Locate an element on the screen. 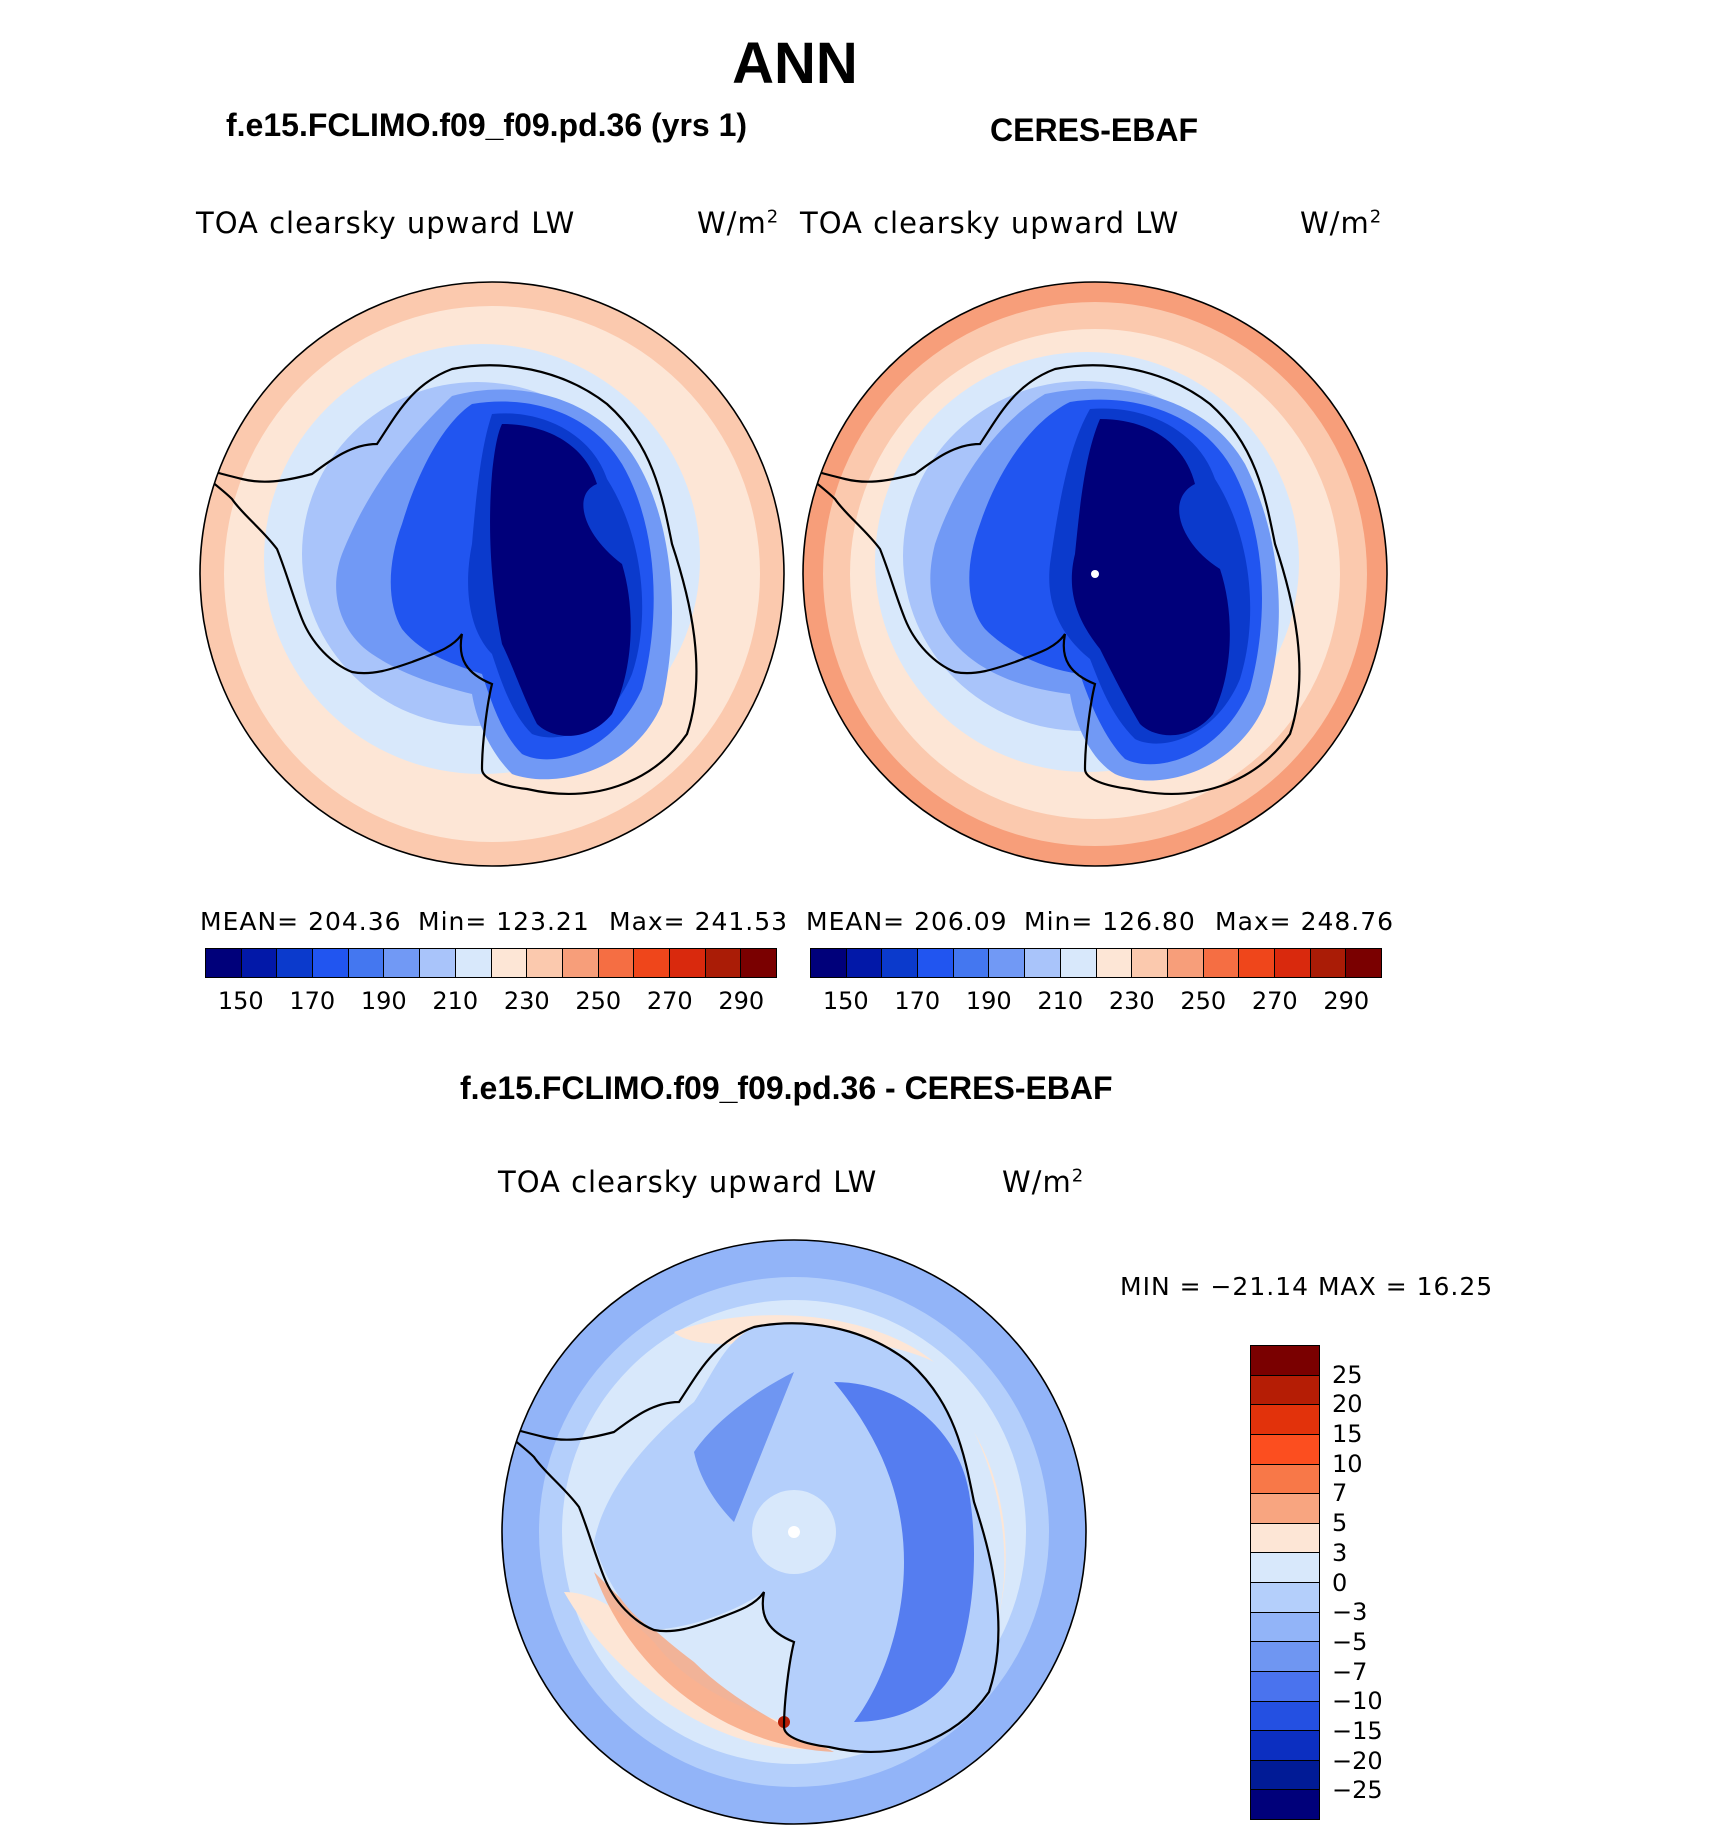 The image size is (1710, 1840). obs-units: W/m2 is located at coordinates (1341, 223).